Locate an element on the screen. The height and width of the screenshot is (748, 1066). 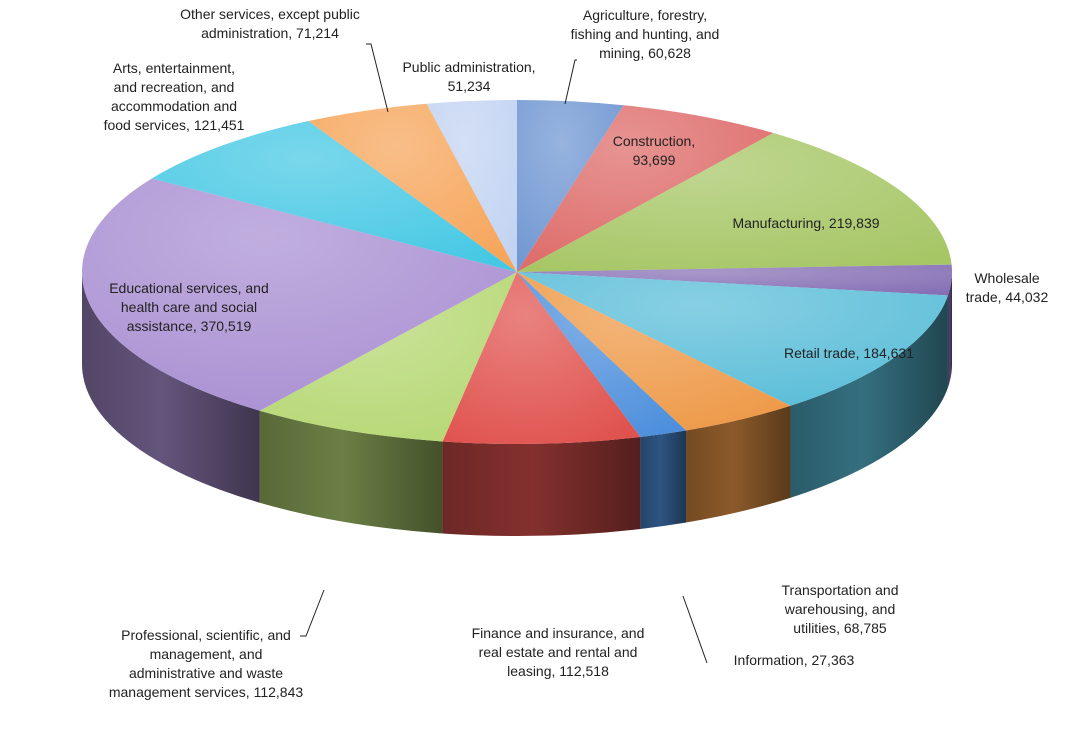
data-label-line: Wholesale is located at coordinates (1007, 278).